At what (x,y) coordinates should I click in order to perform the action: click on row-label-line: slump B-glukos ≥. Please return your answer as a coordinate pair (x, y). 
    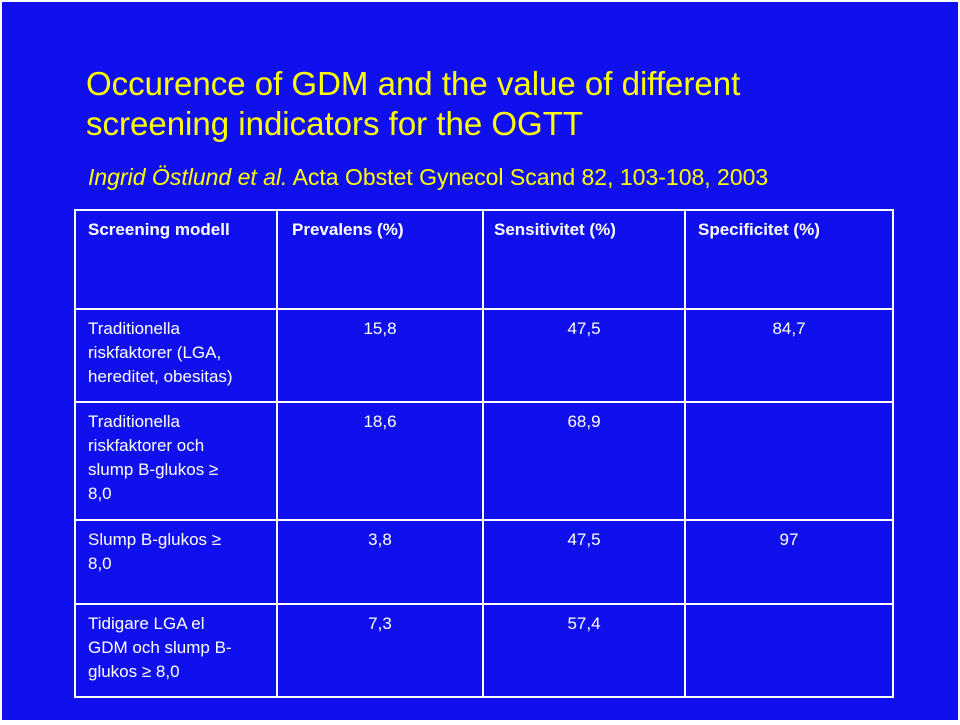
    Looking at the image, I should click on (153, 469).